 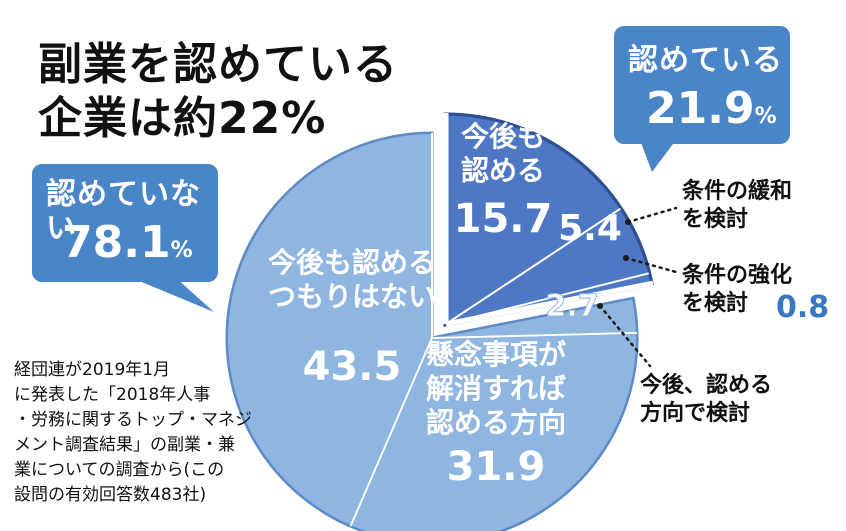 What do you see at coordinates (503, 136) in the screenshot?
I see `slice-label-1: 今後も` at bounding box center [503, 136].